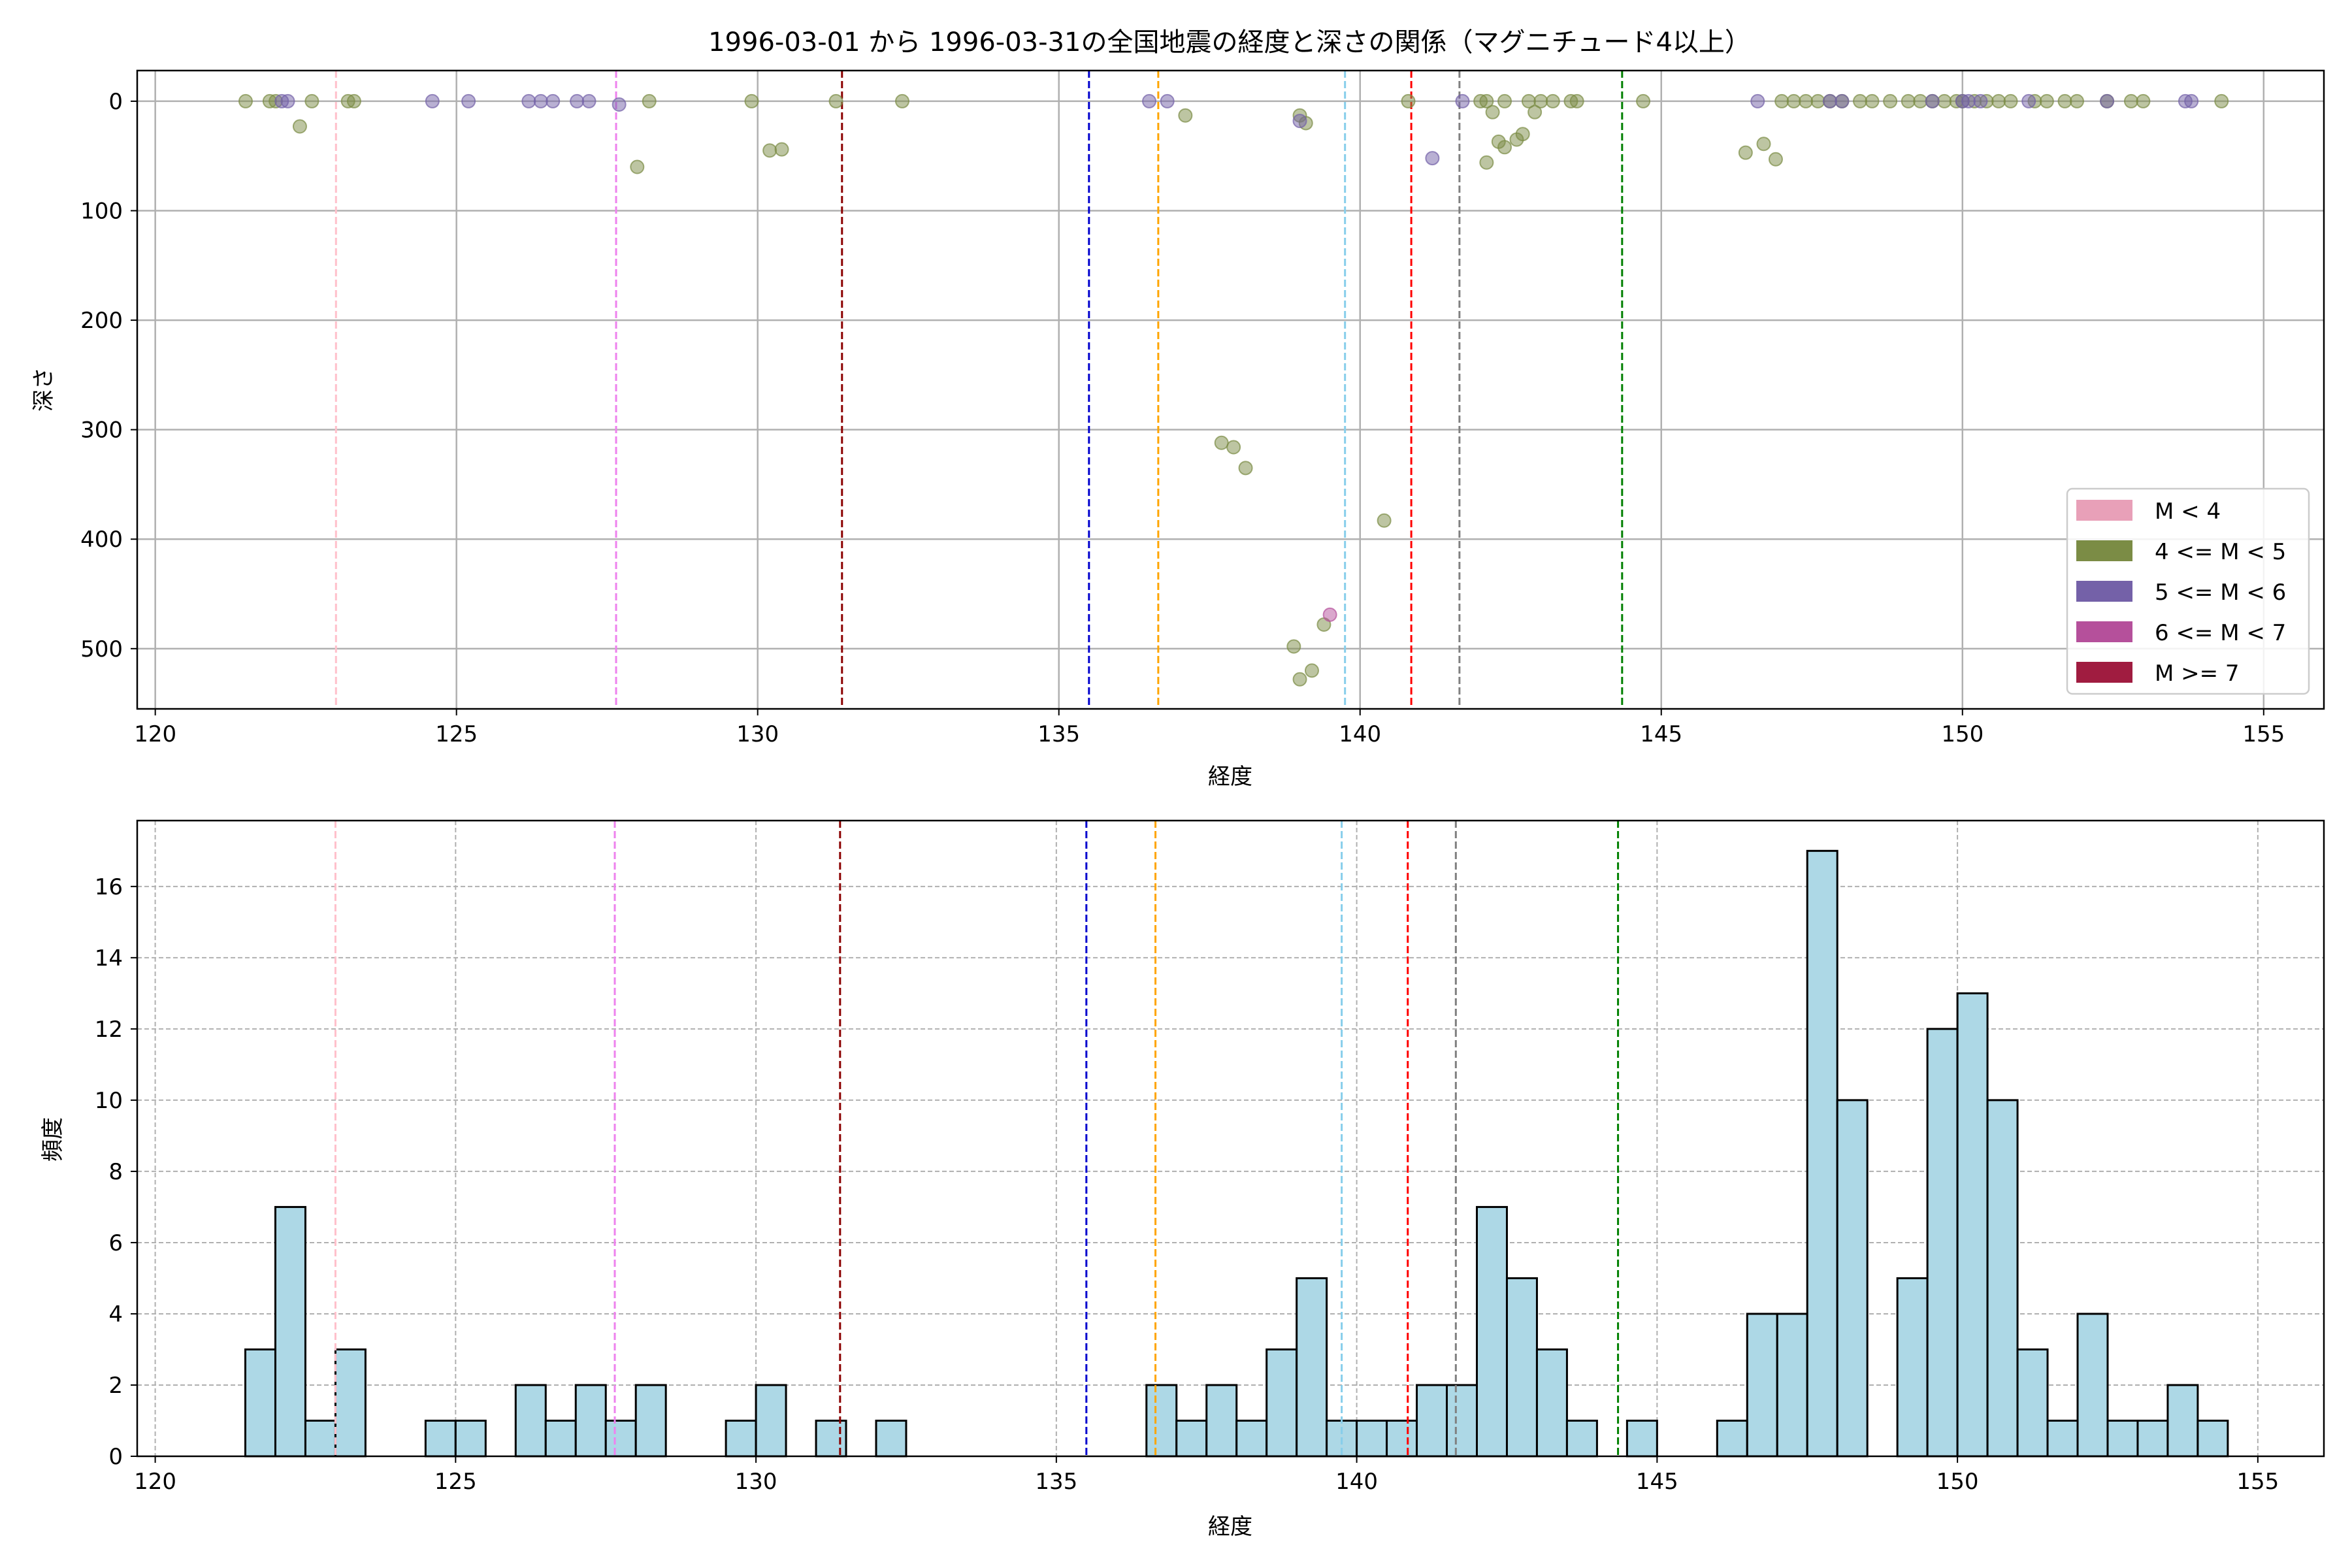 The height and width of the screenshot is (1568, 2352). I want to click on bottom-y-ticks: 0 2 4 6 8 10 12 14 16, so click(116, 1172).